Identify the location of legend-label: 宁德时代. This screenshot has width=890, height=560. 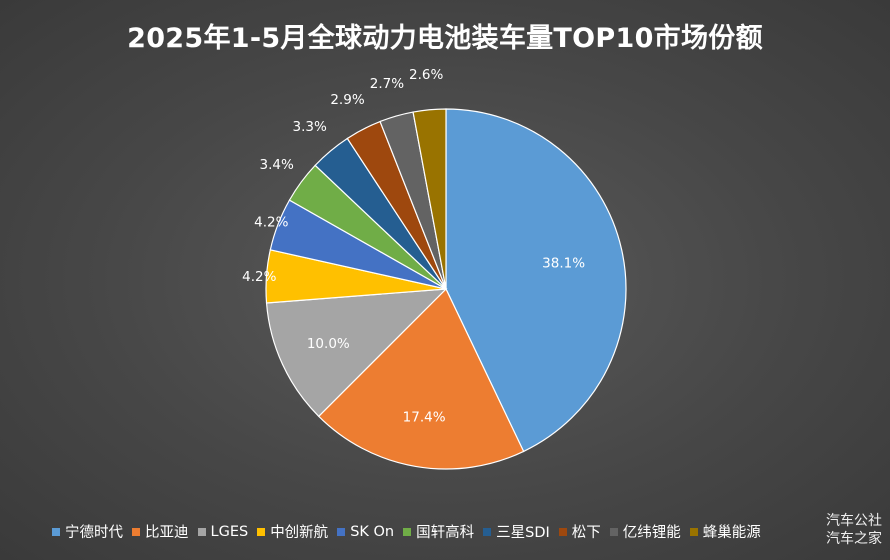
(94, 533).